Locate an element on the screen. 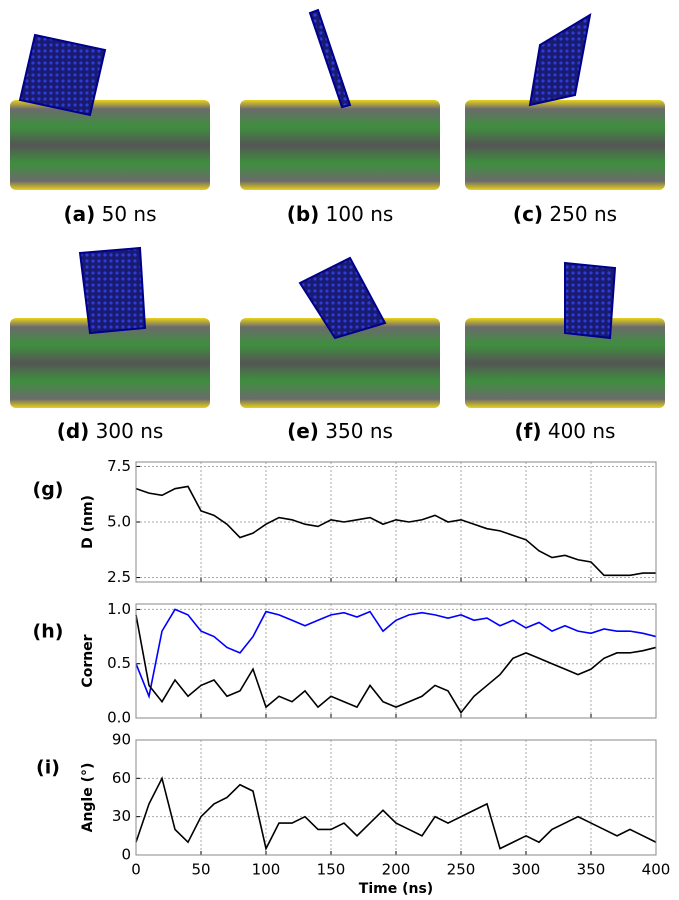 The width and height of the screenshot is (679, 900). y-tick-label: 7.5 is located at coordinates (119, 466).